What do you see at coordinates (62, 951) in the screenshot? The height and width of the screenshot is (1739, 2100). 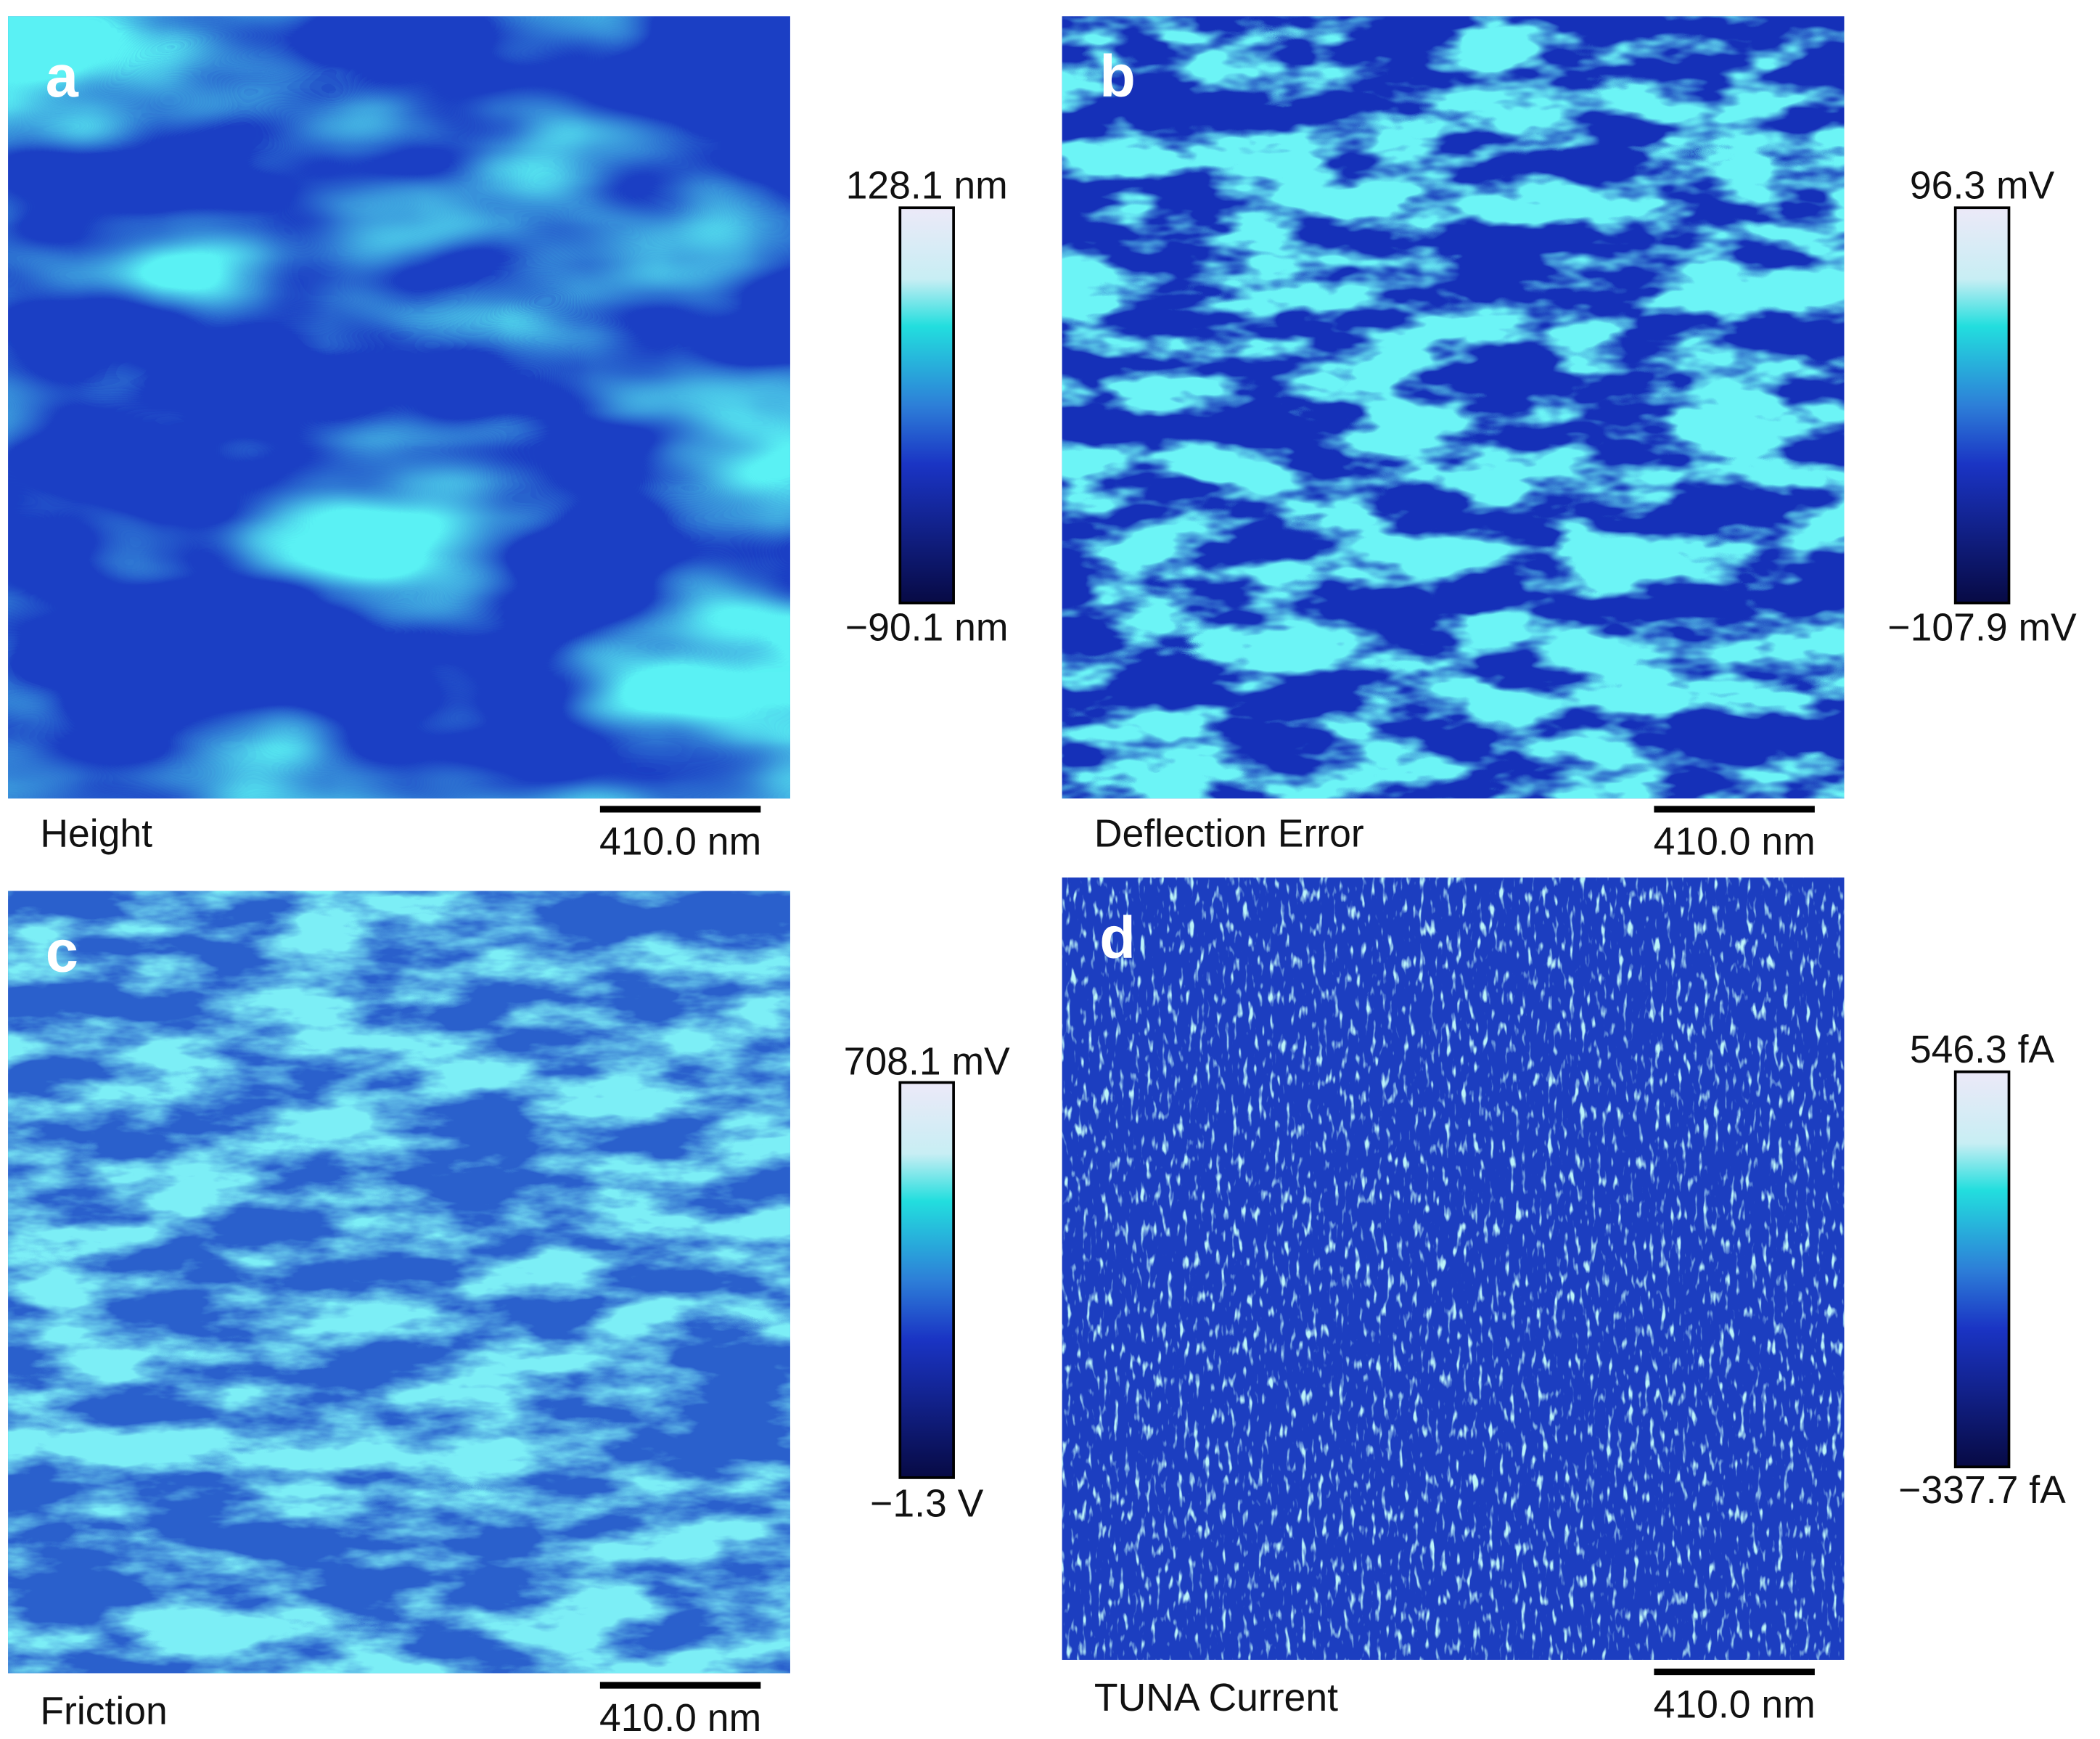 I see `panel-letter: c` at bounding box center [62, 951].